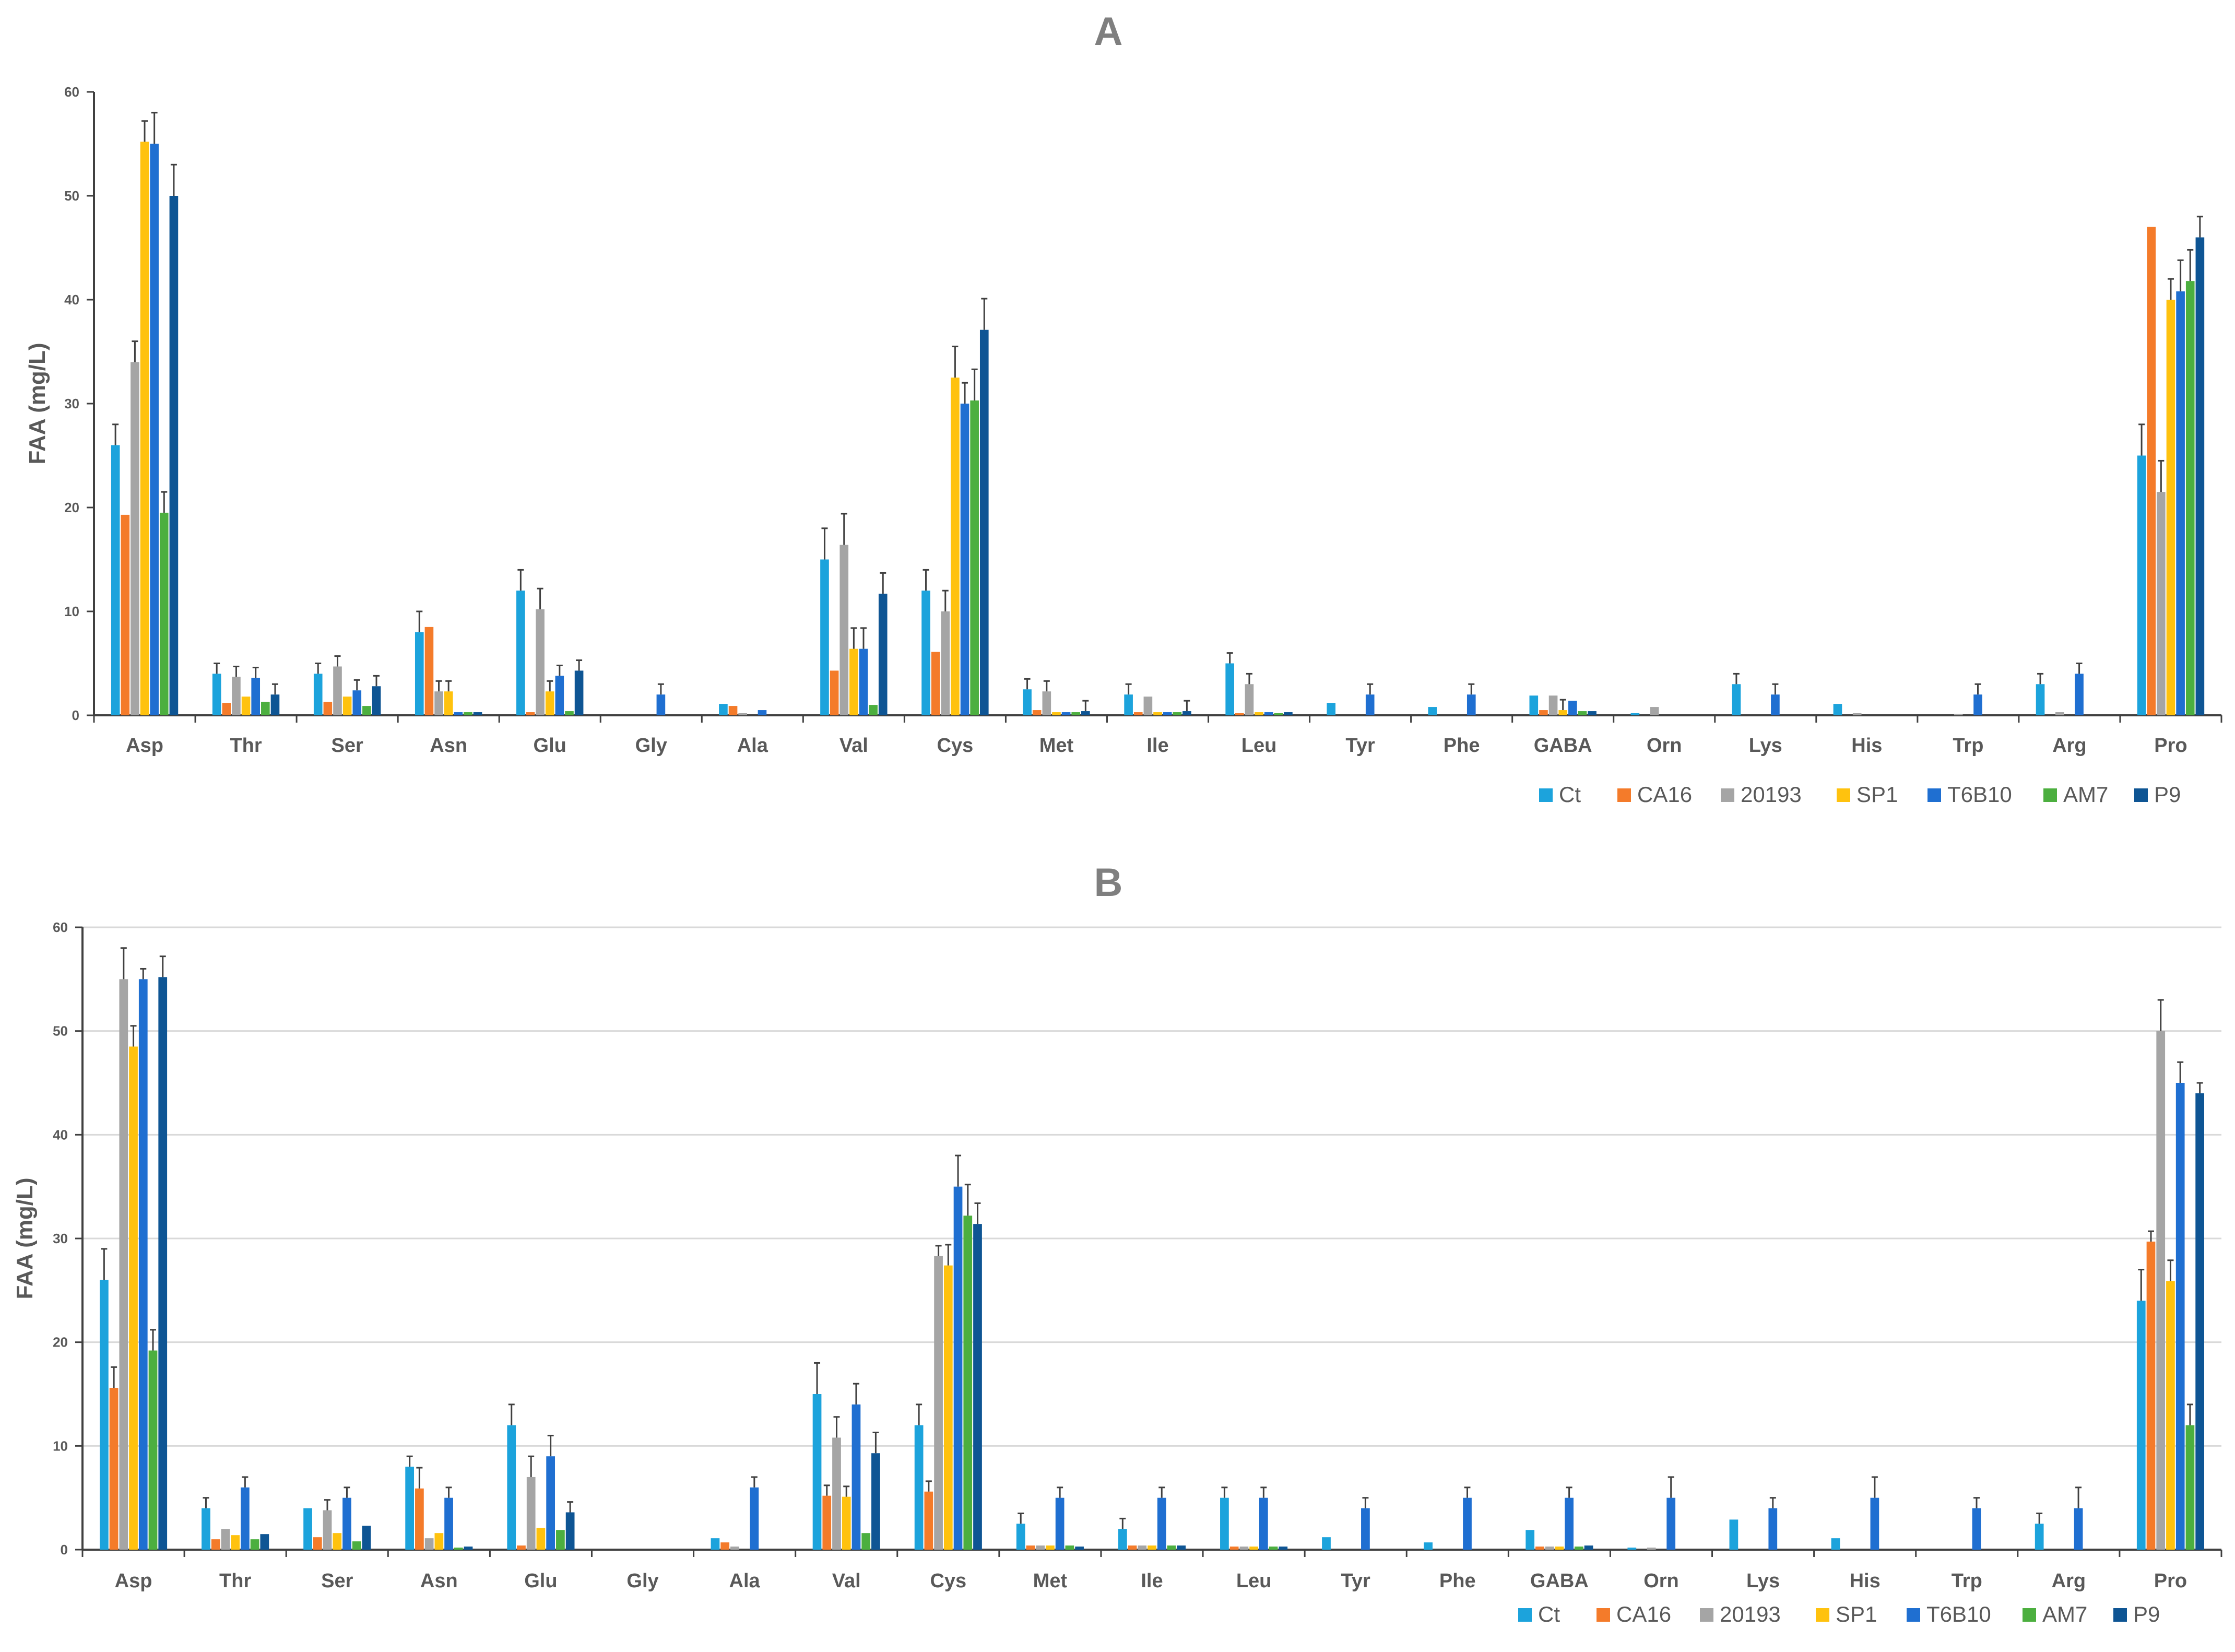 This screenshot has width=2235, height=1652. What do you see at coordinates (715, 1544) in the screenshot?
I see `bar-ct-ala` at bounding box center [715, 1544].